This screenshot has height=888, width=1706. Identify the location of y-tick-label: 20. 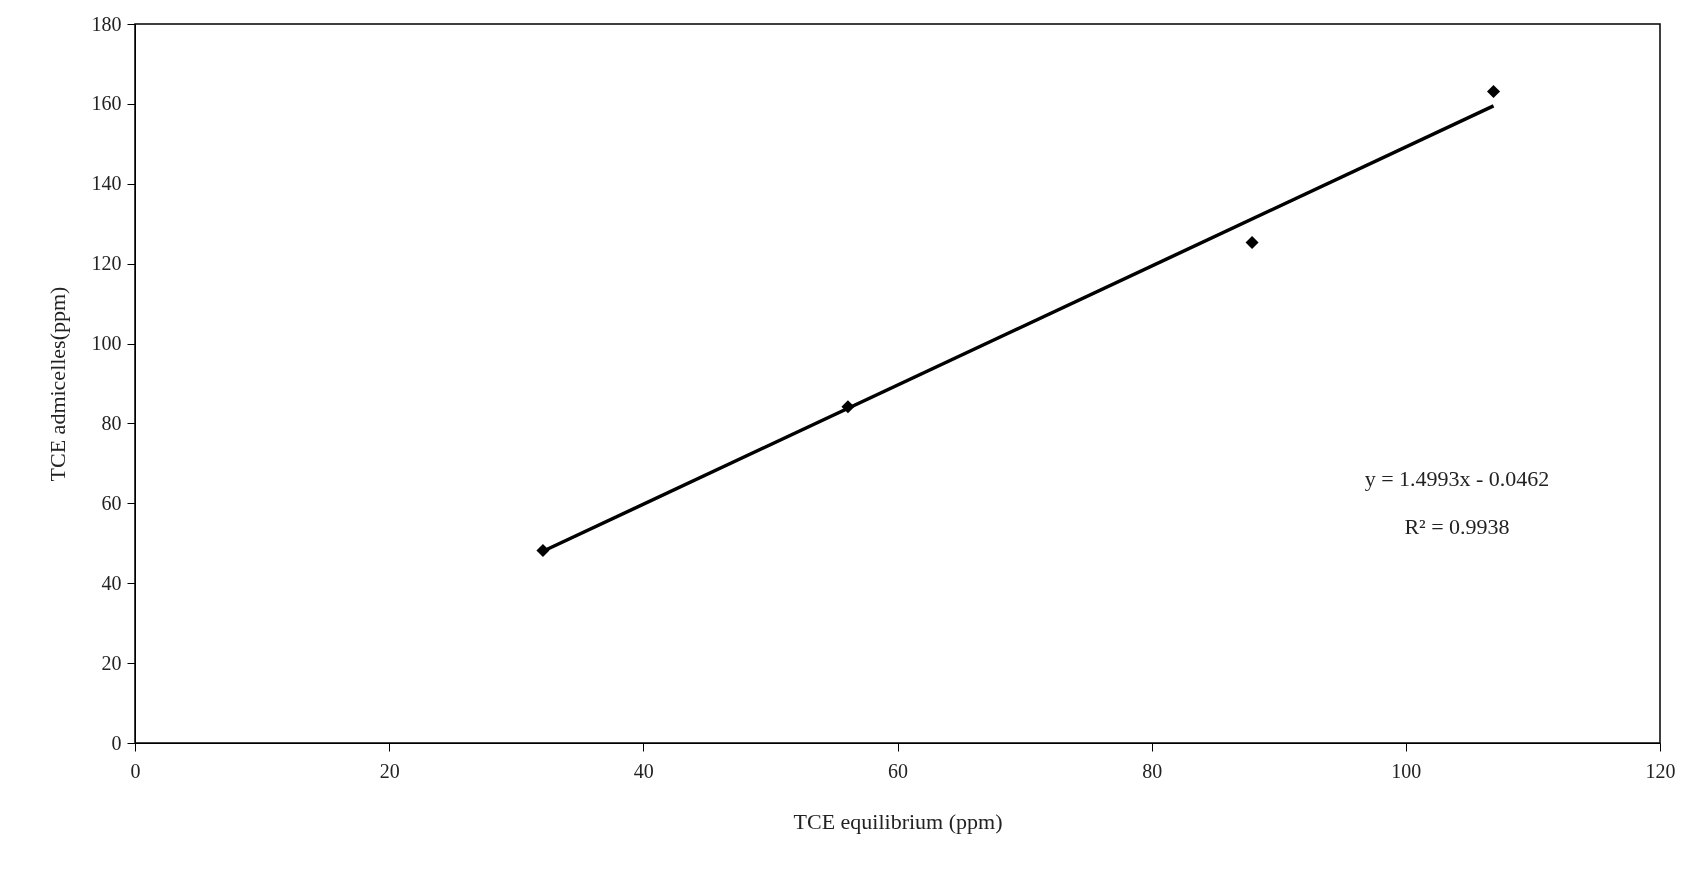
(111, 662).